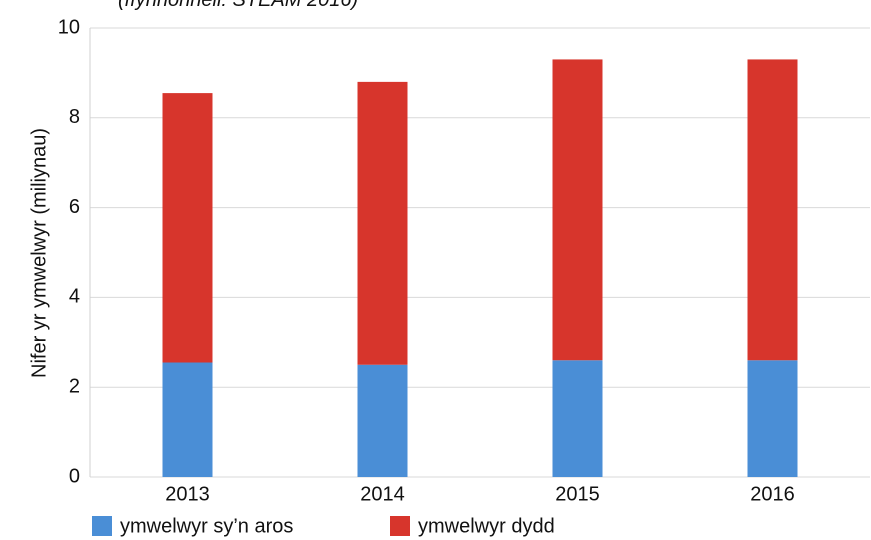 Image resolution: width=871 pixels, height=540 pixels. Describe the element at coordinates (206, 526) in the screenshot. I see `legend-label: ymwelwyr sy’n aros` at that location.